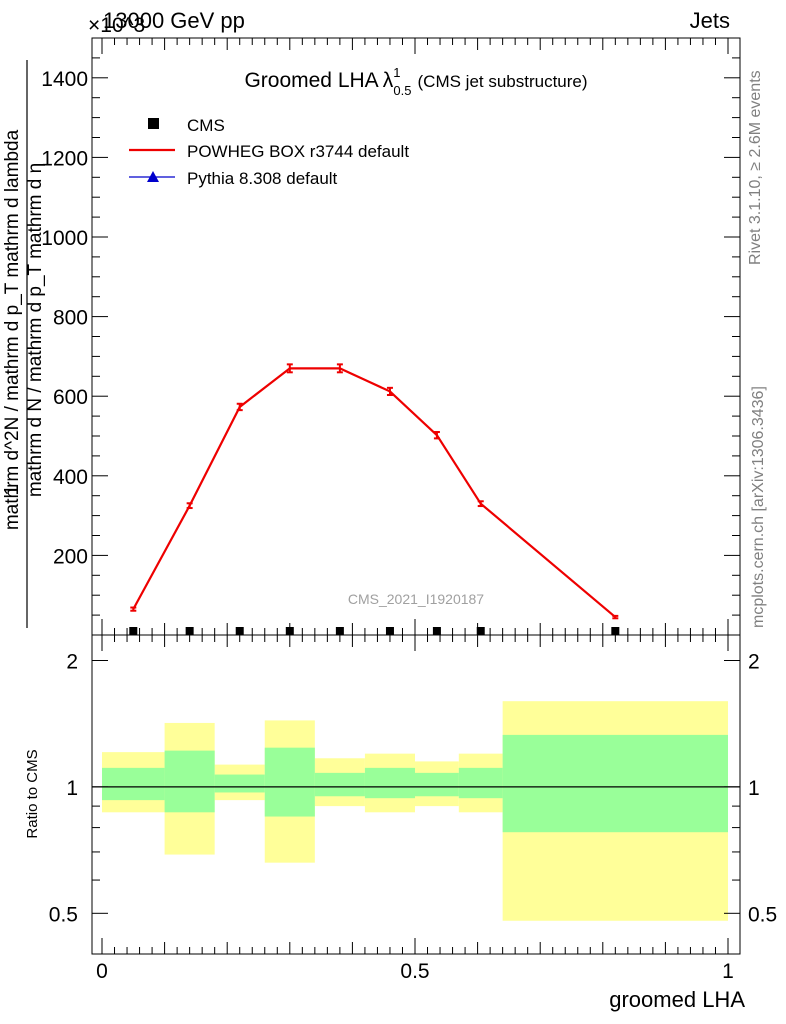  What do you see at coordinates (72, 788) in the screenshot?
I see `ratio-y-tick-label-left: 1` at bounding box center [72, 788].